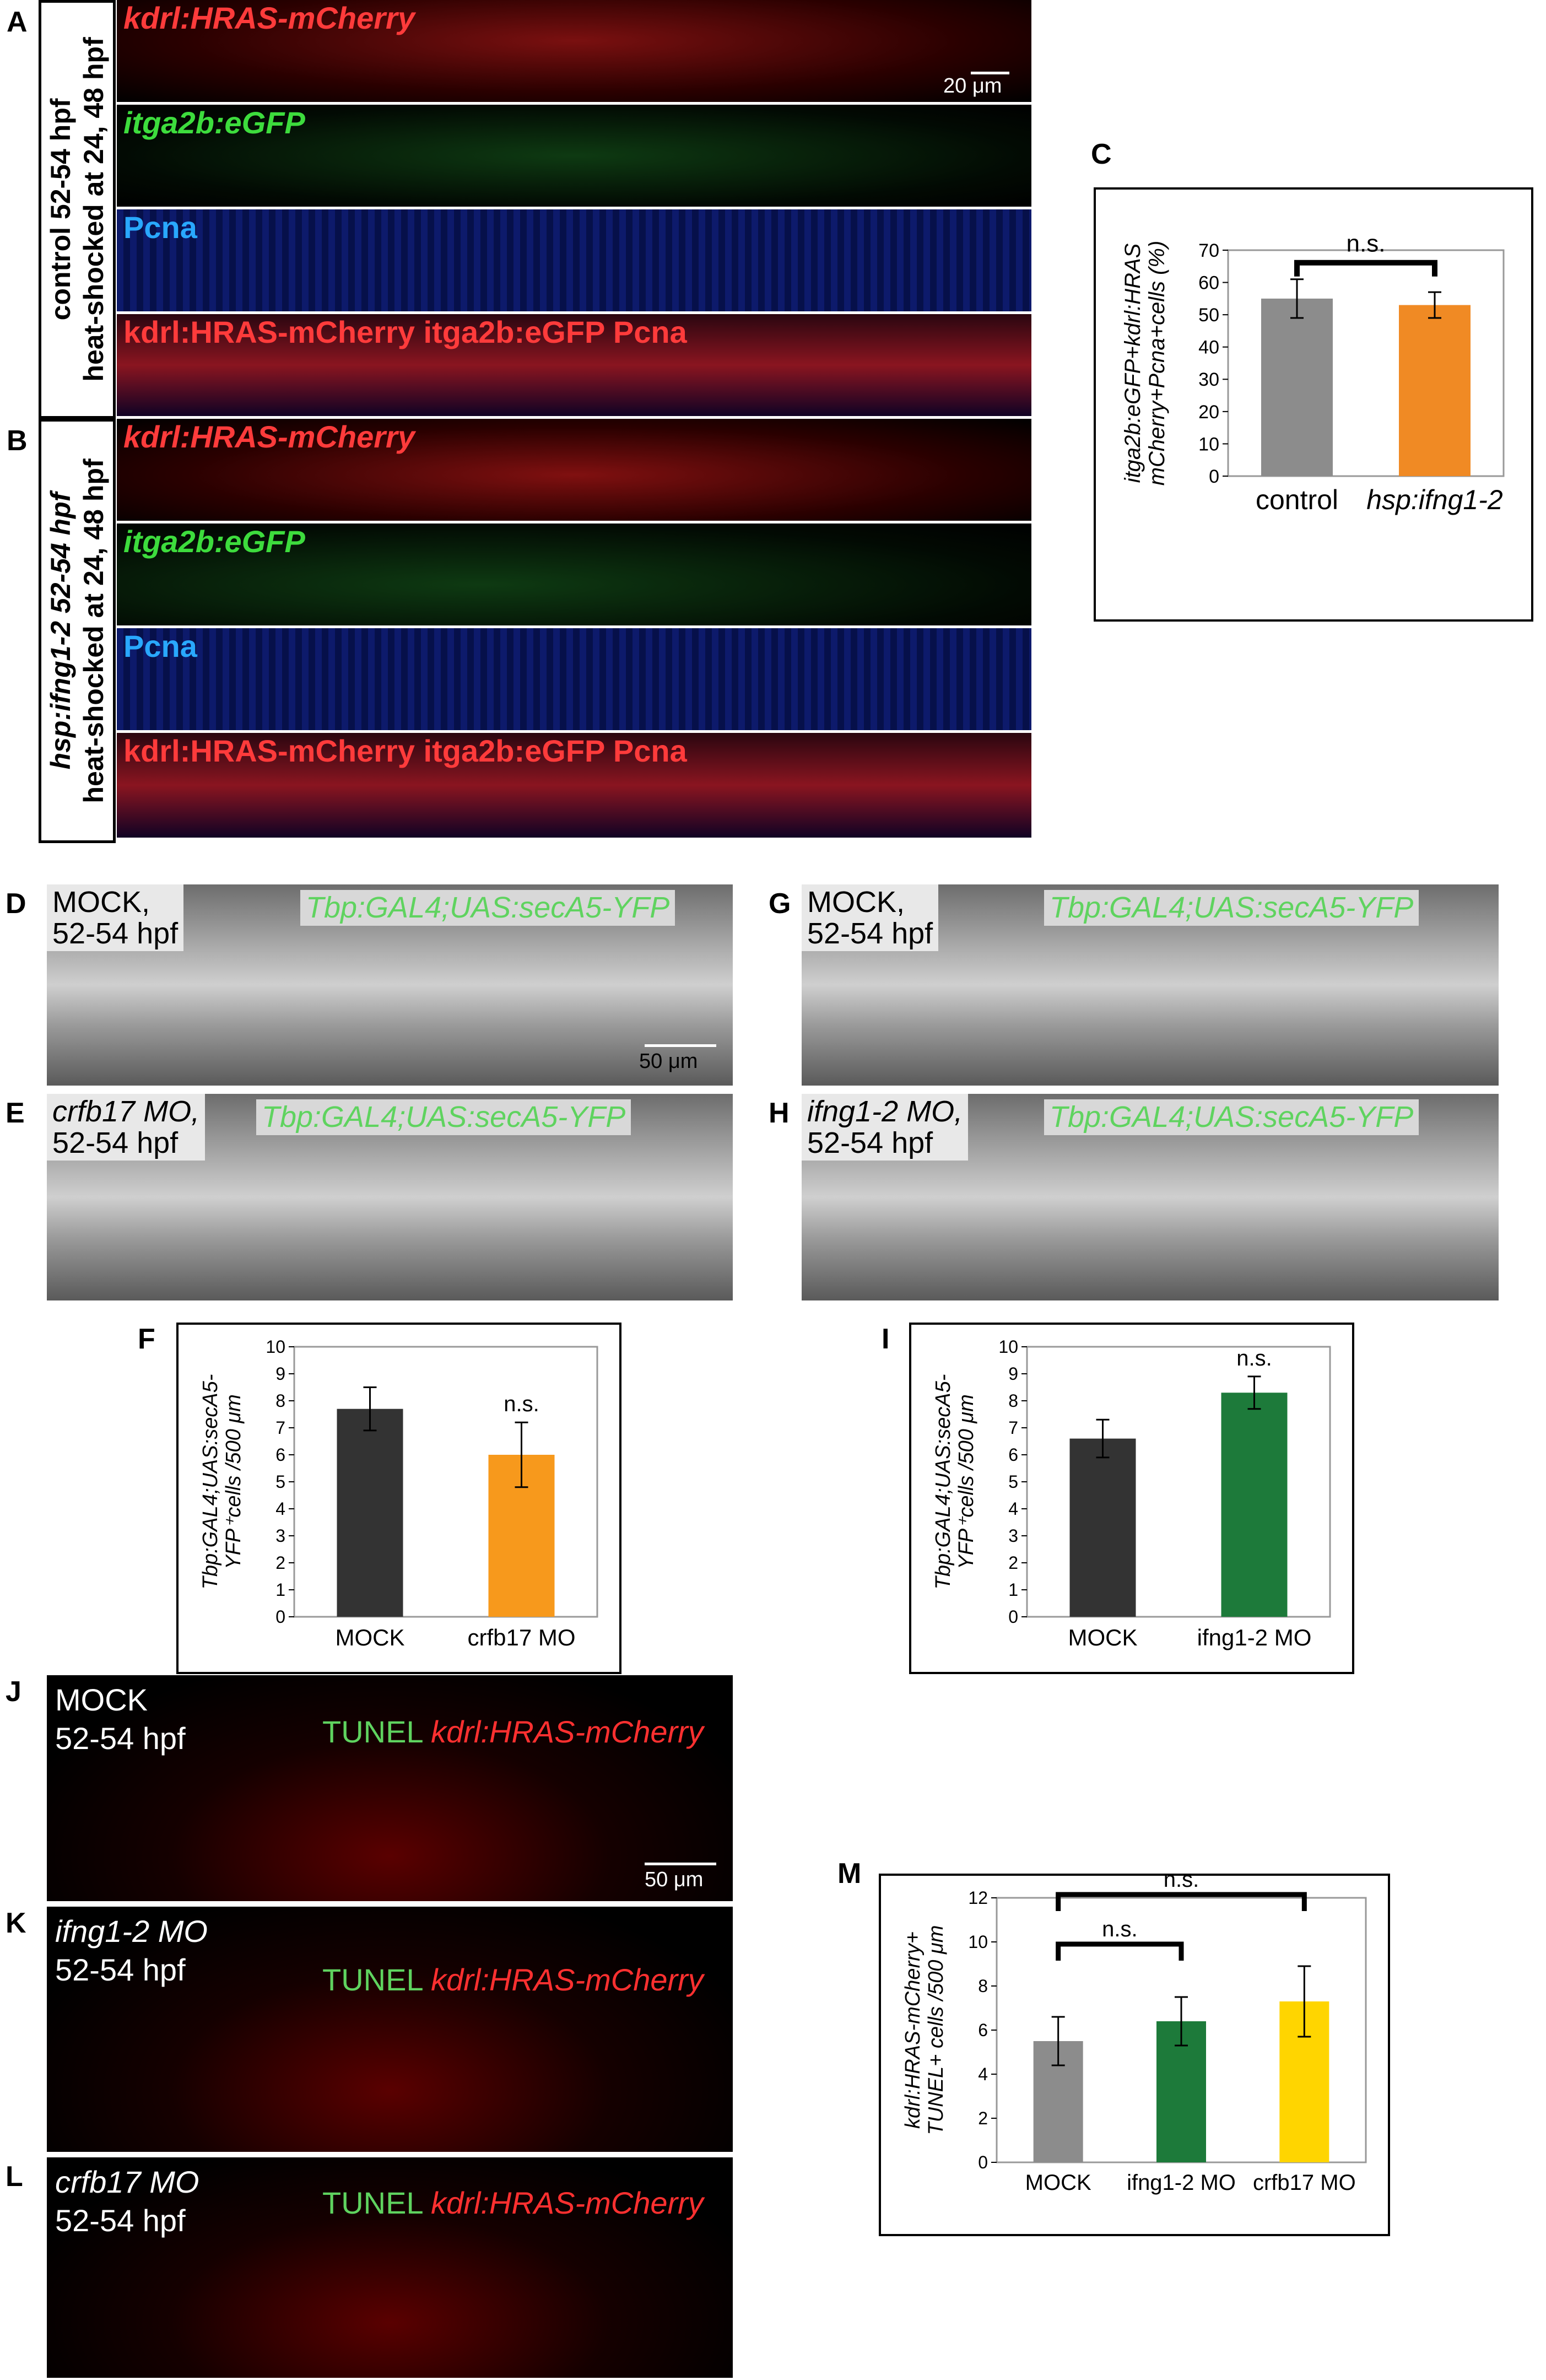 The width and height of the screenshot is (1546, 2380). Describe the element at coordinates (1231, 908) in the screenshot. I see `panel-g-reporter: Tbp:GAL4;UAS:secA5-YFP` at that location.